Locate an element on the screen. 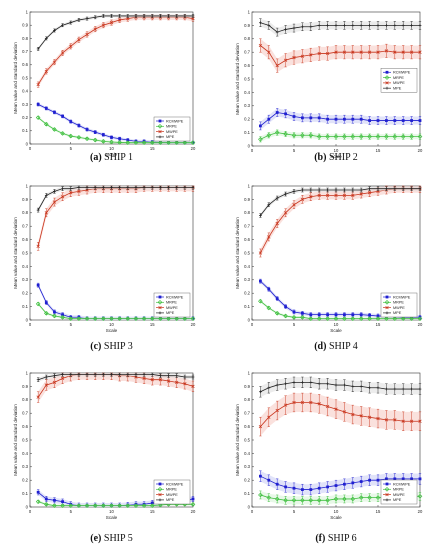 This screenshot has width=439, height=550. y-tick-label: 0.7 is located at coordinates (25, 51).